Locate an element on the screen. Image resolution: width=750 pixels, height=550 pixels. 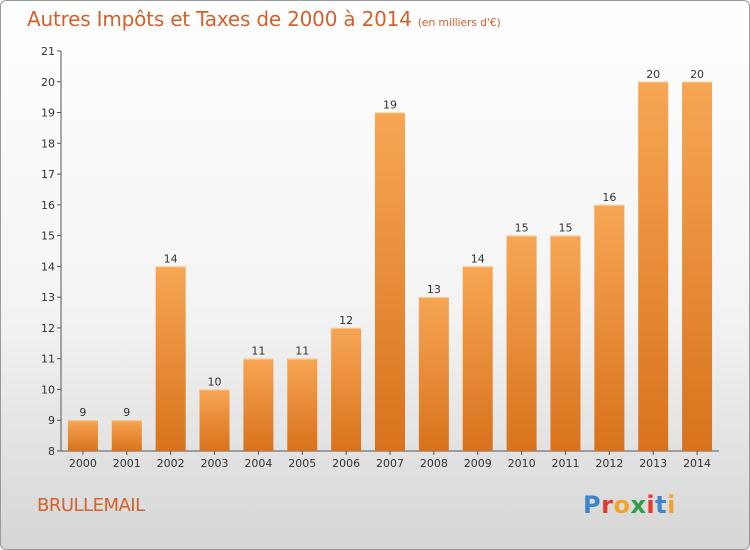
chart-title-text: Autres Impôts et Taxes de 2000 à 2014 is located at coordinates (219, 19).